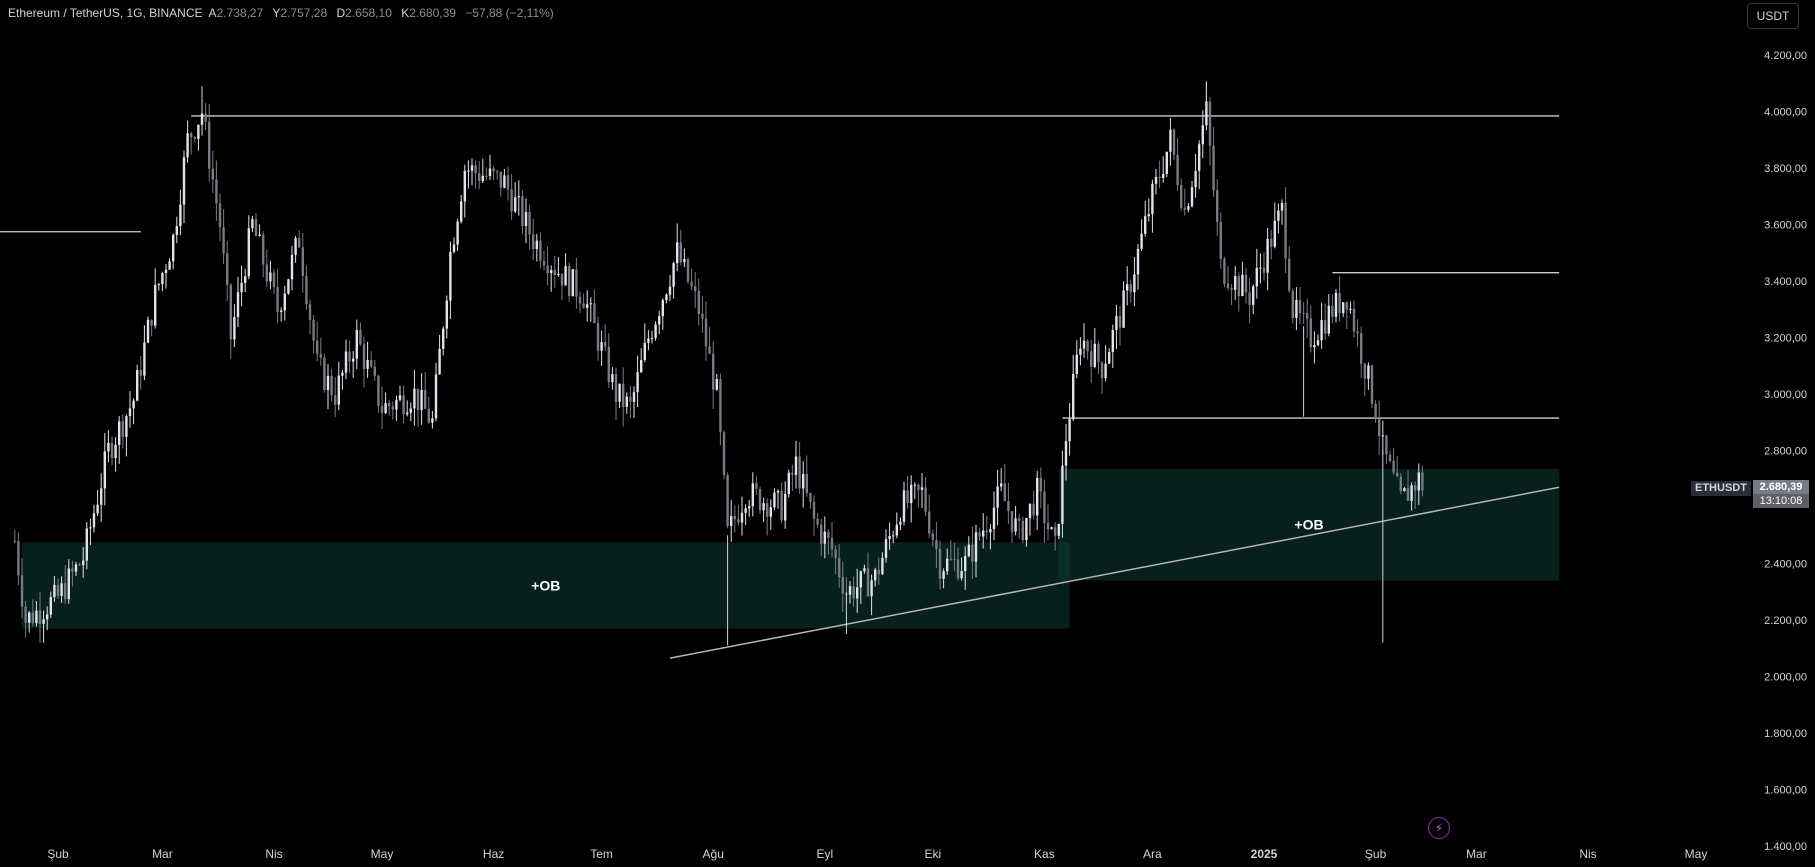 This screenshot has height=867, width=1815. What do you see at coordinates (1439, 828) in the screenshot?
I see `lightning-icon: ⚡` at bounding box center [1439, 828].